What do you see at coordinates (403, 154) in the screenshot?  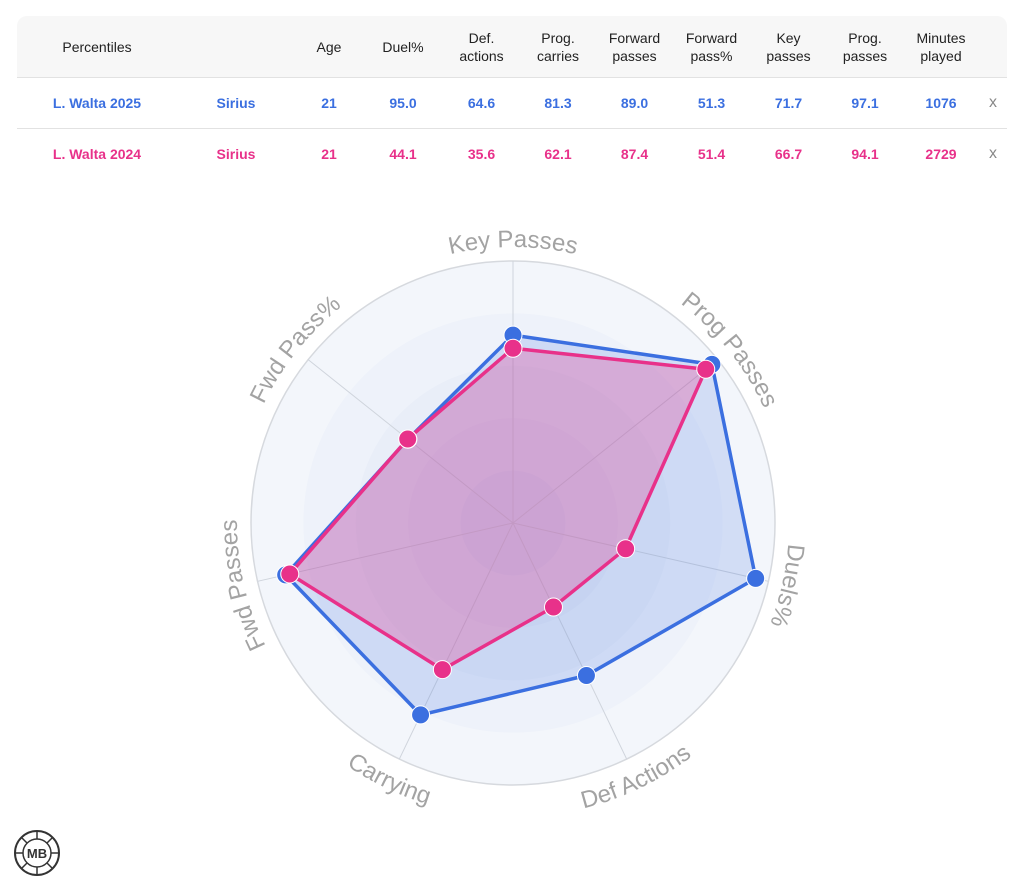 I see `cell-duel: 44.1` at bounding box center [403, 154].